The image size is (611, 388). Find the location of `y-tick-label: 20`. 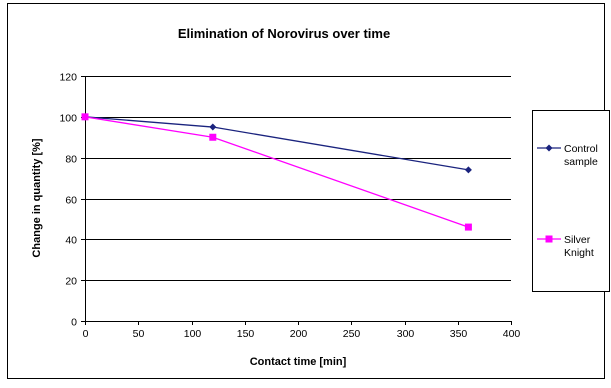

y-tick-label: 20 is located at coordinates (71, 282).